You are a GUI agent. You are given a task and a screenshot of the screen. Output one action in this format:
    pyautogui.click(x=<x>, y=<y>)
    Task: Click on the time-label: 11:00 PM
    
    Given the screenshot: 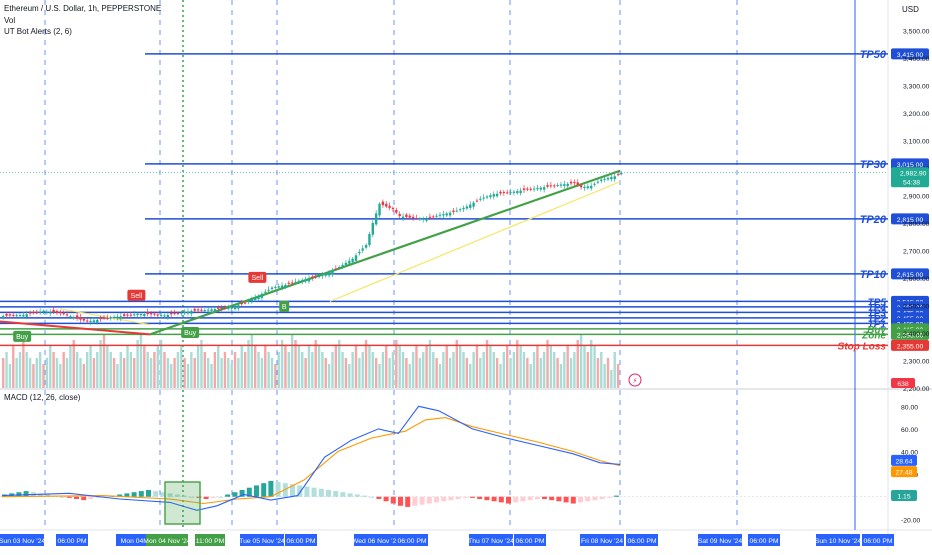 What is the action you would take?
    pyautogui.click(x=210, y=541)
    